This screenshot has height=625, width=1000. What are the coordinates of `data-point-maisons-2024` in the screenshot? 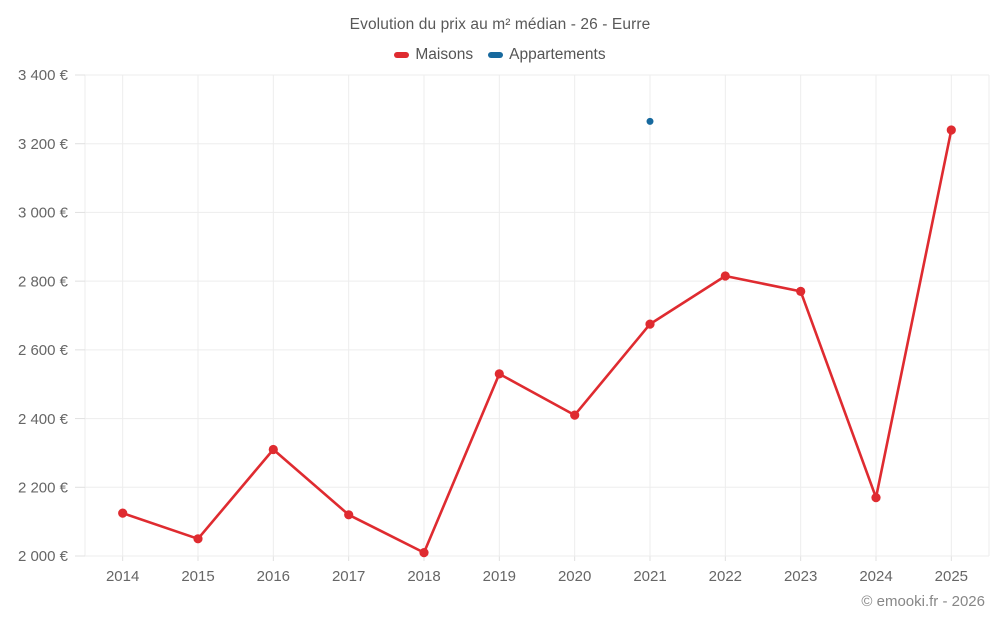 It's located at (876, 498).